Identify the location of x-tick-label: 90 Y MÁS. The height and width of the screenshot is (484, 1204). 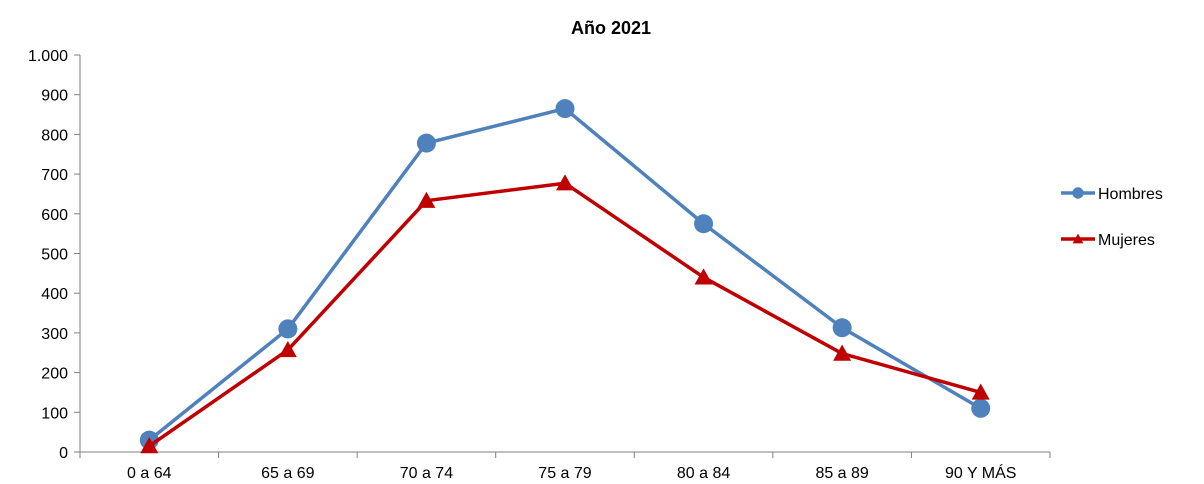
(980, 472).